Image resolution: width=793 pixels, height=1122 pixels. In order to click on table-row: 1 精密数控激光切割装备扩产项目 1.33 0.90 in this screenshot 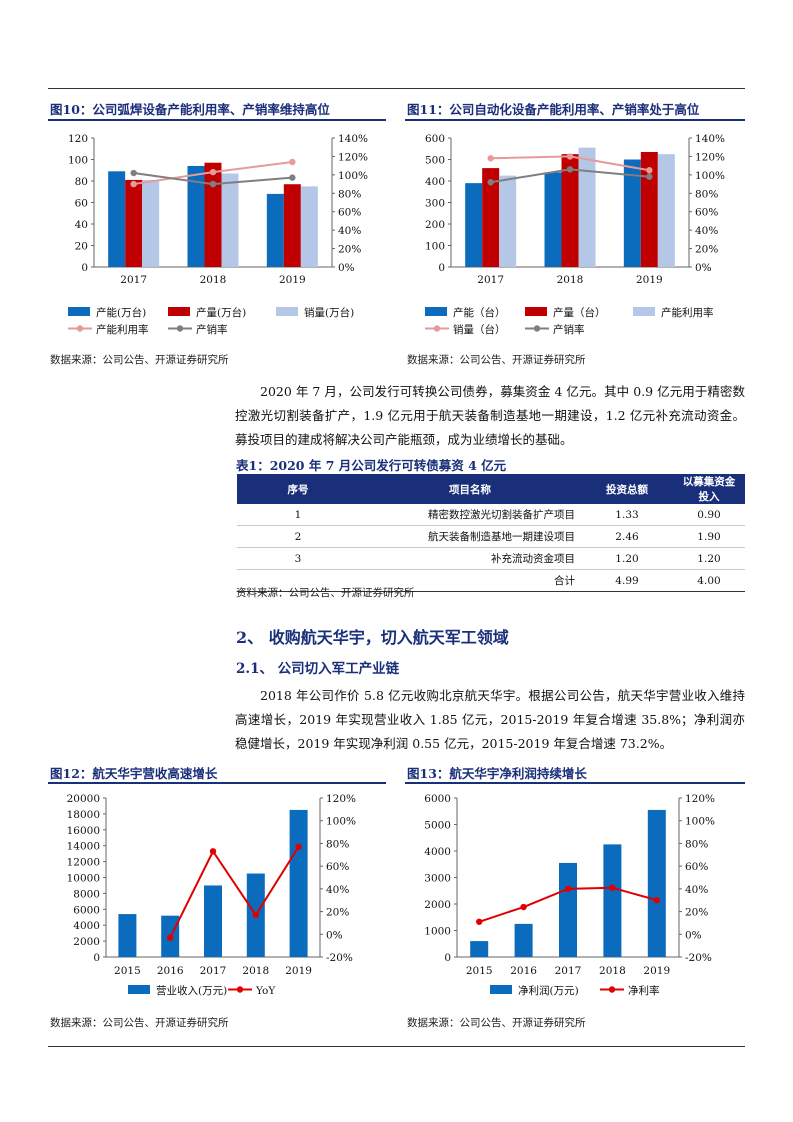, I will do `click(491, 515)`.